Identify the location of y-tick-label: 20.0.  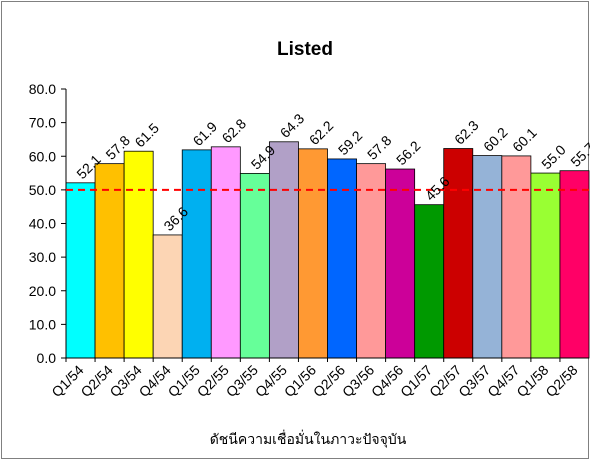
(42, 291).